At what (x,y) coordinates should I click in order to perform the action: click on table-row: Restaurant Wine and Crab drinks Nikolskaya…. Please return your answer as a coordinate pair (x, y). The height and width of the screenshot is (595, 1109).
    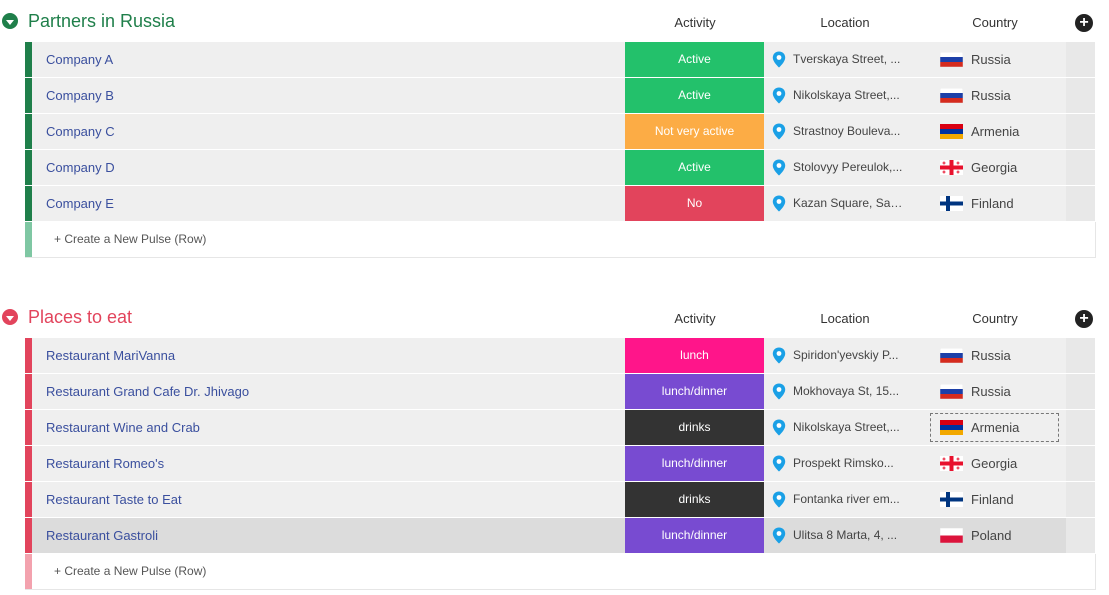
    Looking at the image, I should click on (560, 427).